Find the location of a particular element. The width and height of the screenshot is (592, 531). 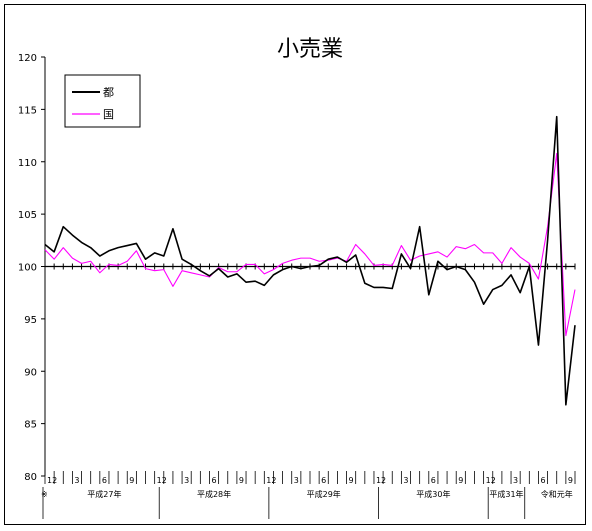

x-year-label: 平成27年 is located at coordinates (104, 494).